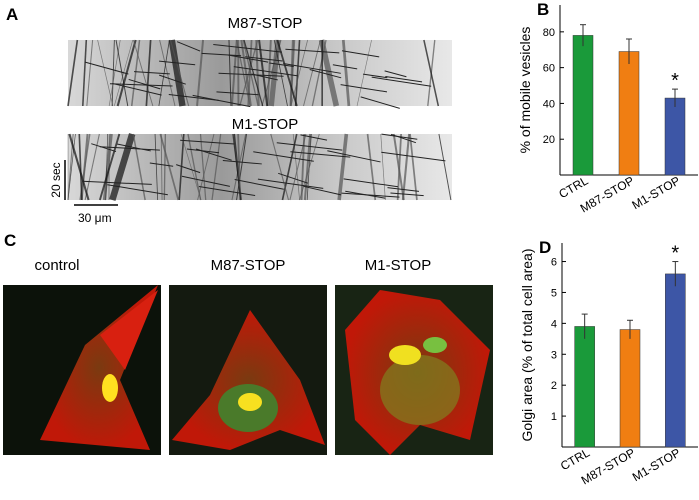 The height and width of the screenshot is (500, 699). I want to click on y-tick-label: 6, so click(554, 263).